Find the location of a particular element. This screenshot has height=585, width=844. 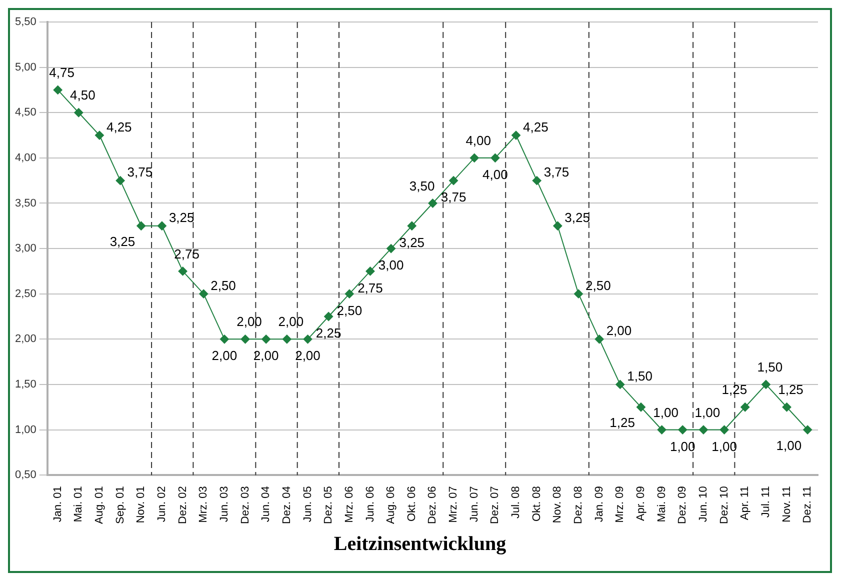

x-tick-label: Mrz. 07 is located at coordinates (454, 504).